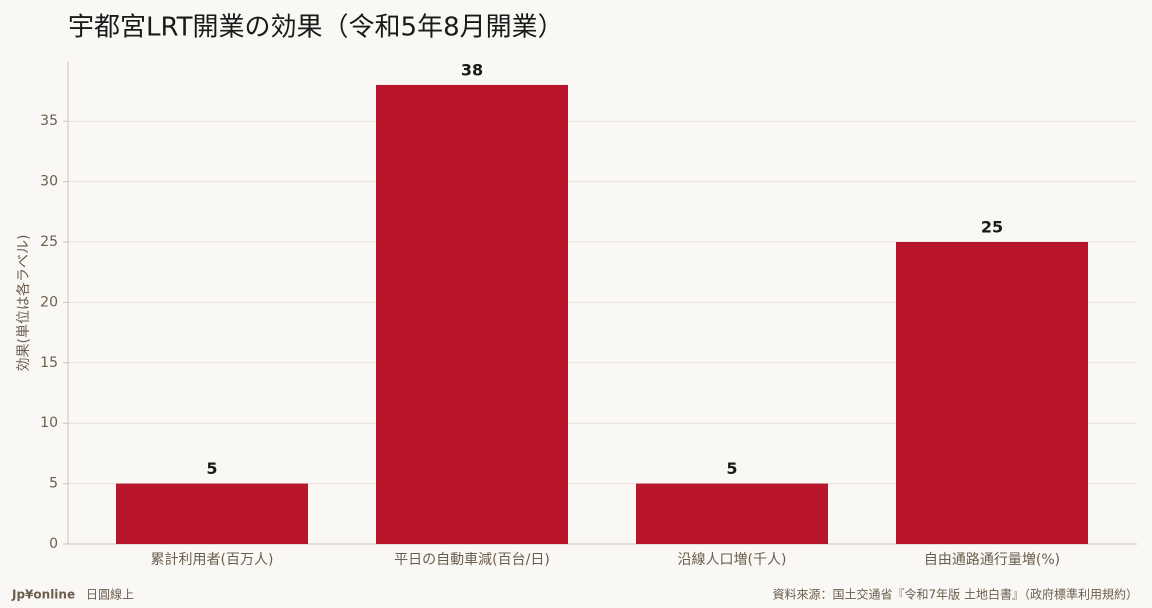 This screenshot has width=1152, height=608. I want to click on value-label: 25, so click(992, 226).